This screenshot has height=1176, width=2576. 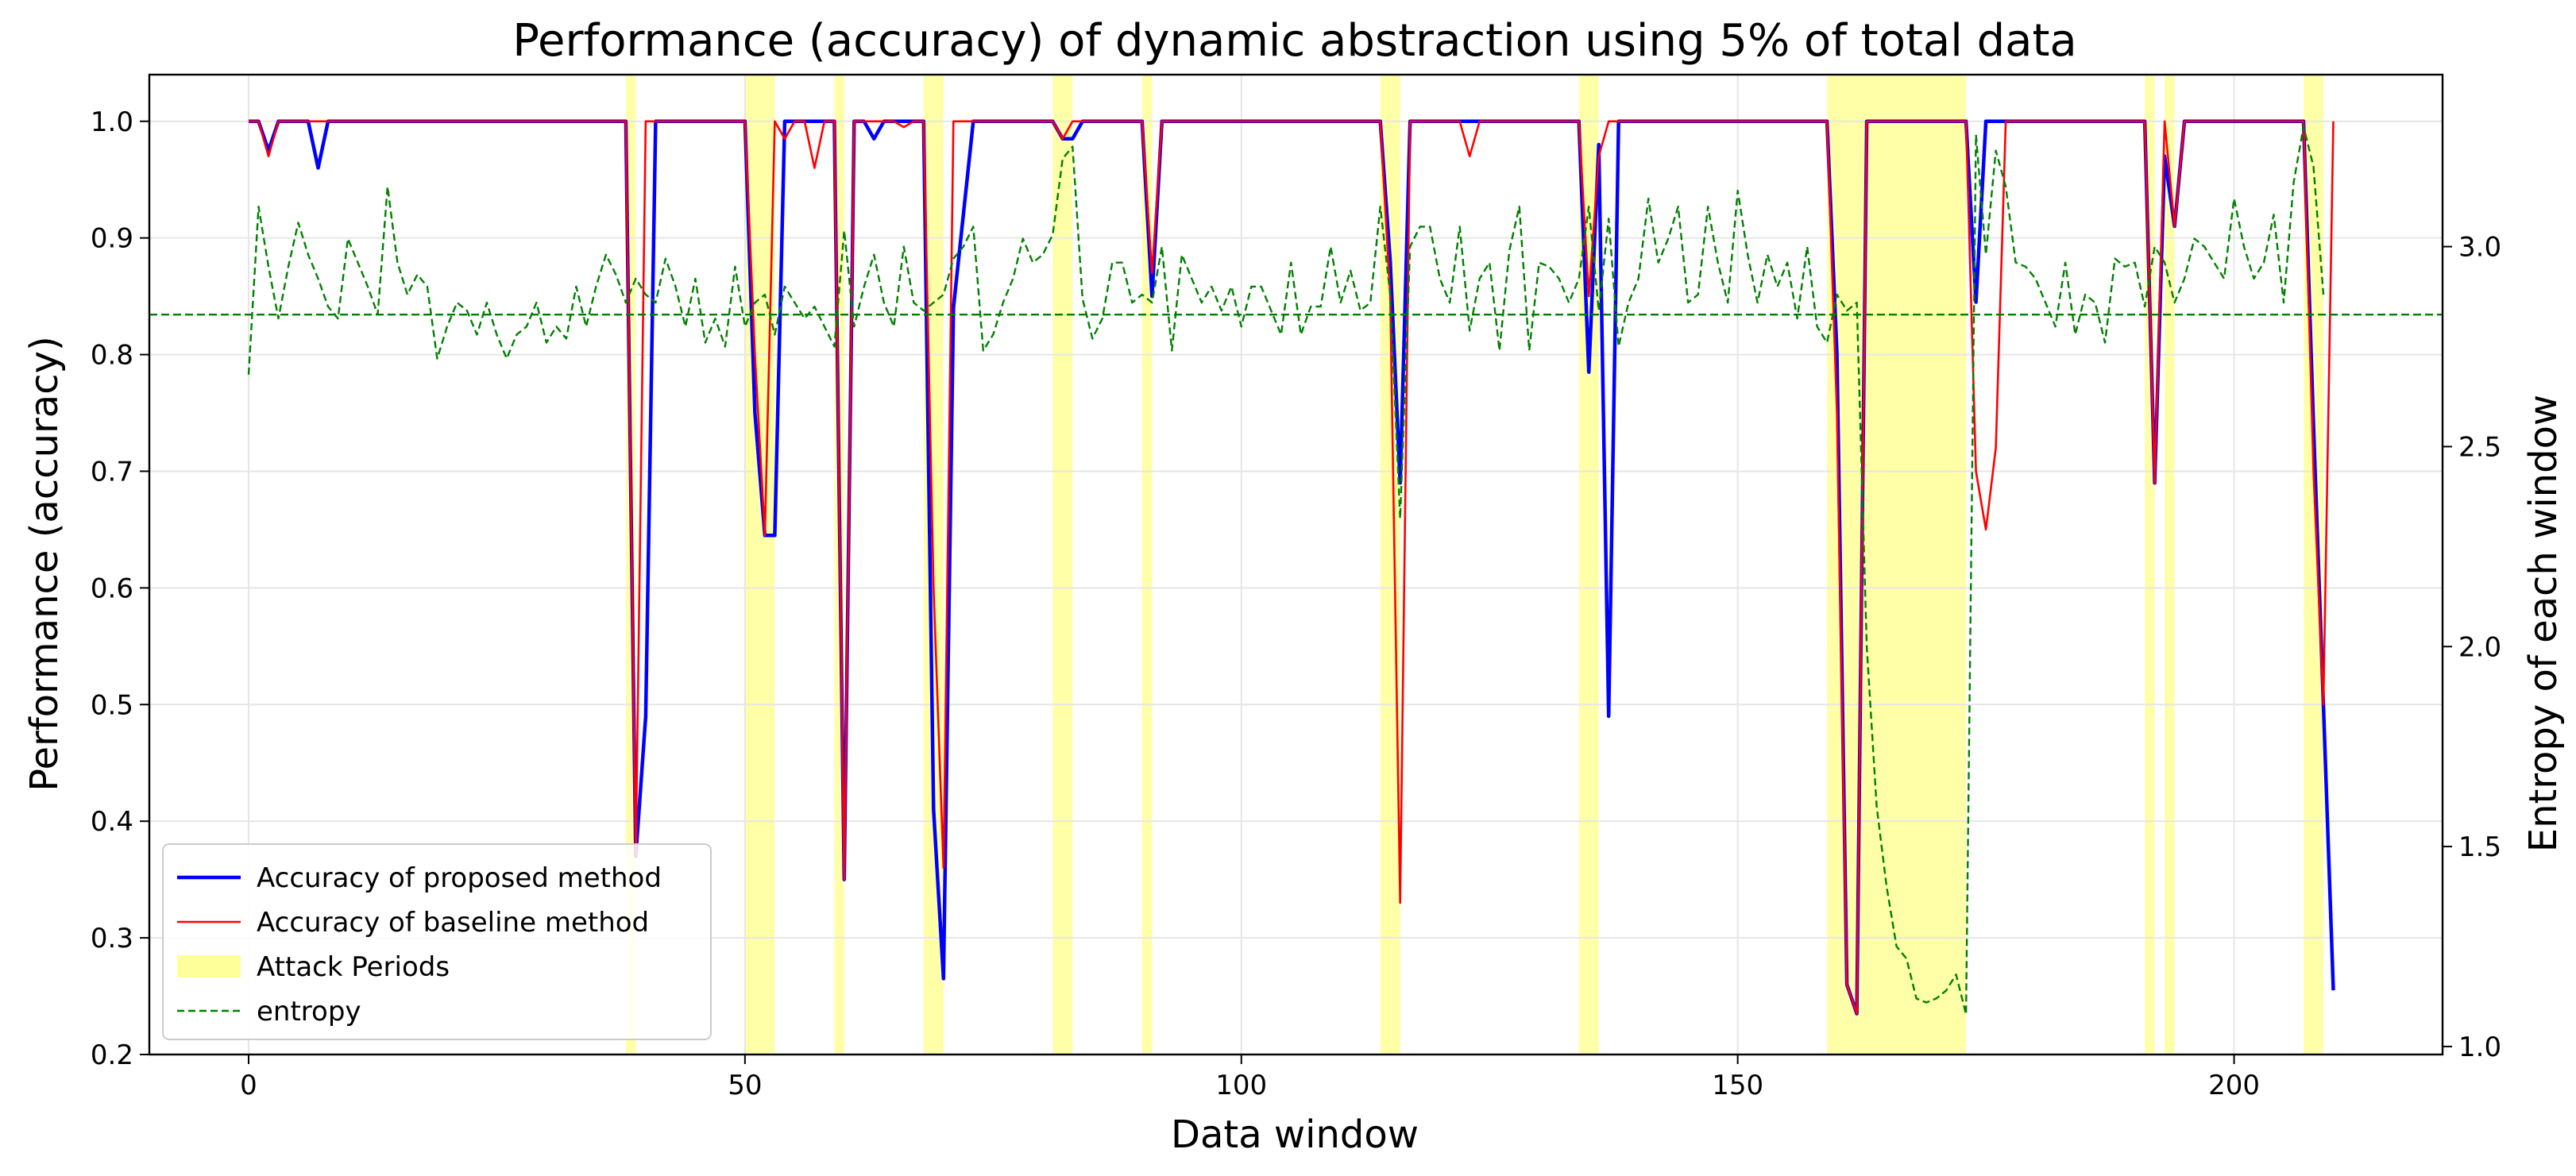 I want to click on y-axis-label: Performance (accuracy), so click(x=45, y=563).